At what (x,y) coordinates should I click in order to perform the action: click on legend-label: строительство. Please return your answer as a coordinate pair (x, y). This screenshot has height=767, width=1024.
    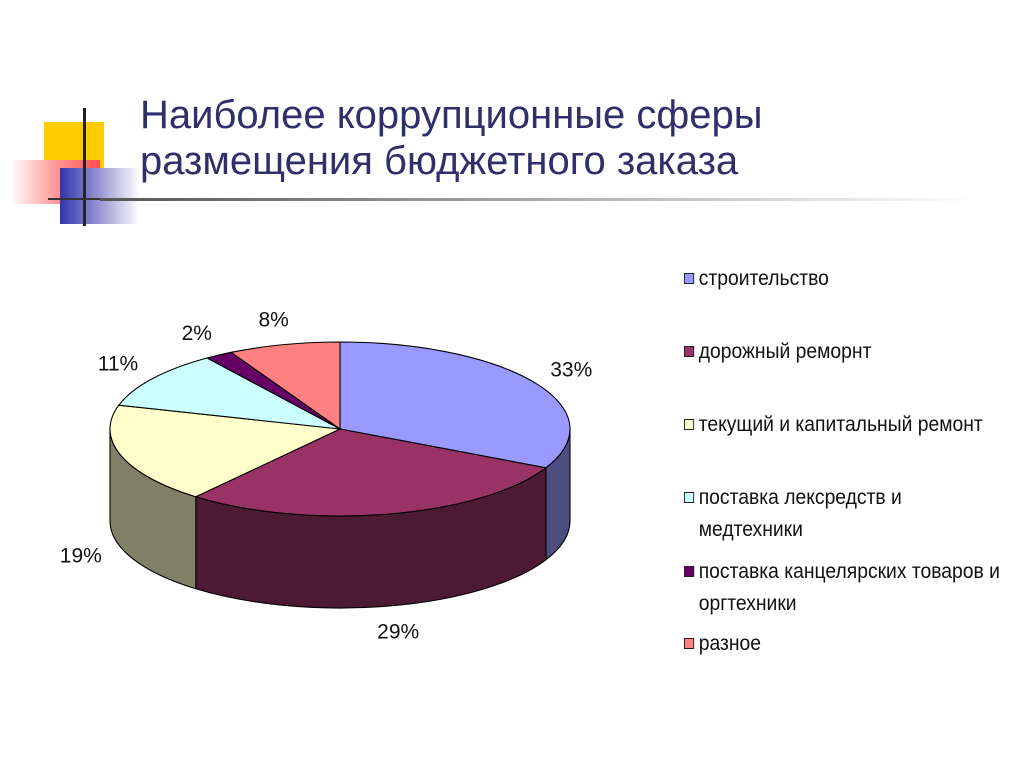
    Looking at the image, I should click on (763, 278).